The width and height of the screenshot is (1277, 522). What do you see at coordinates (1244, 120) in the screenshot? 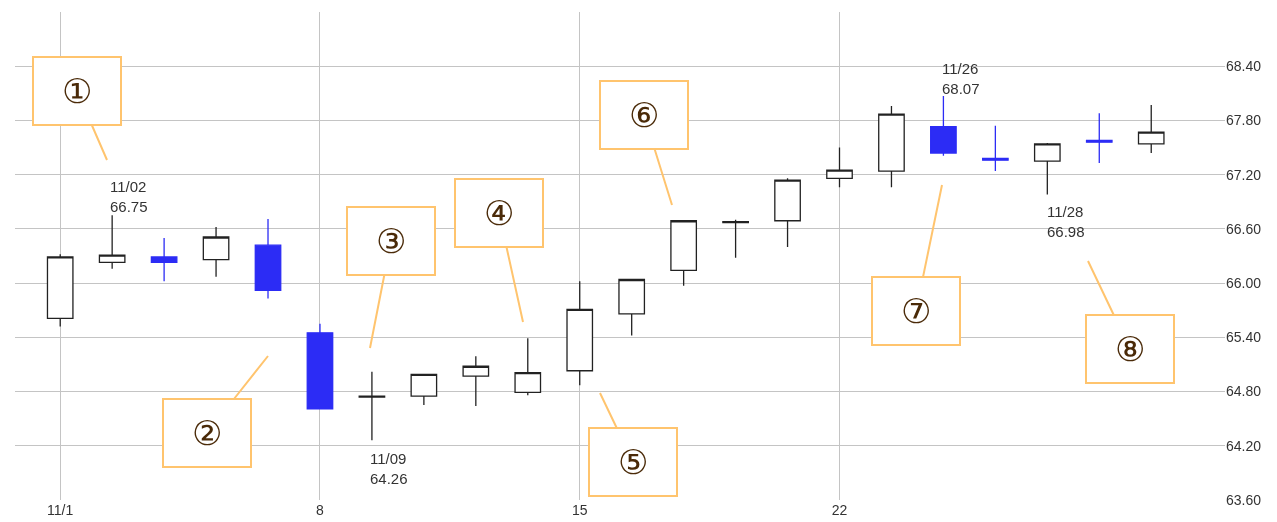
I see `y-tick-label: 67.80` at bounding box center [1244, 120].